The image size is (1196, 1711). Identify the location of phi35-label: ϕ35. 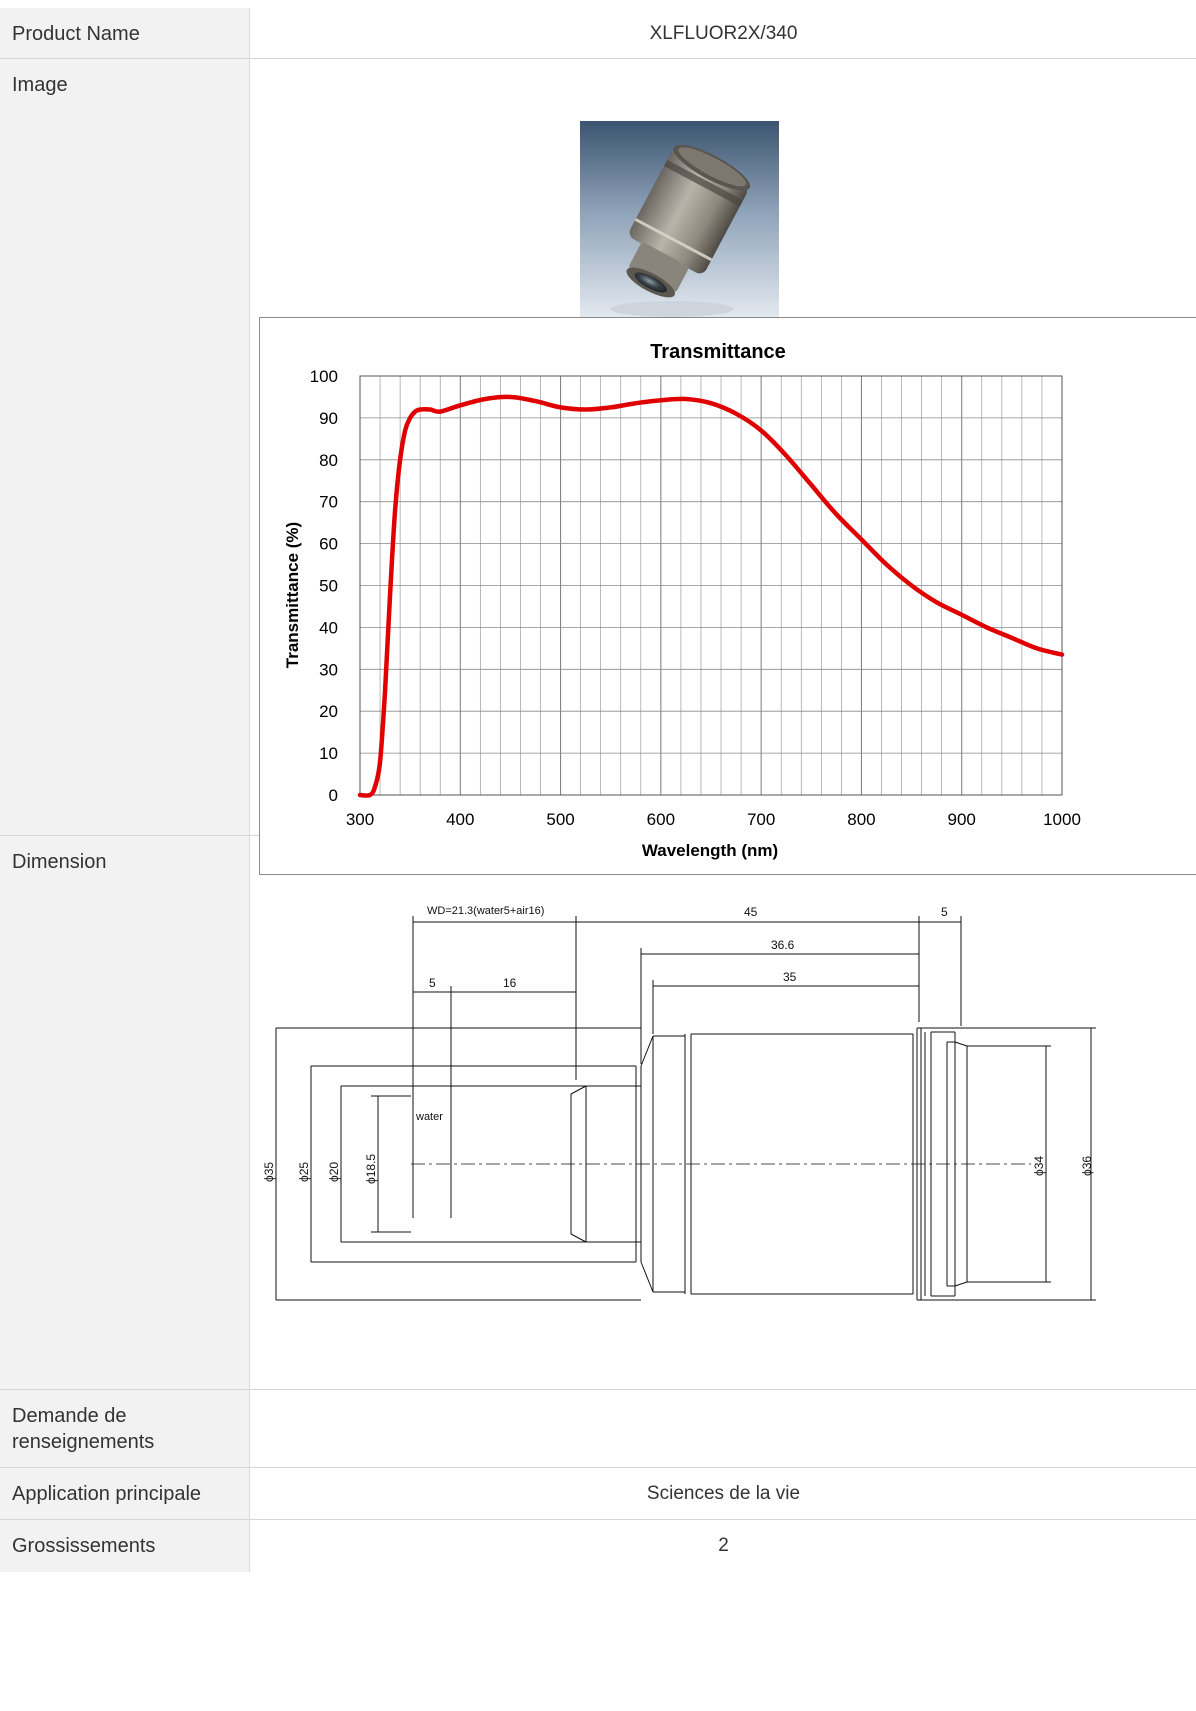
(269, 1172).